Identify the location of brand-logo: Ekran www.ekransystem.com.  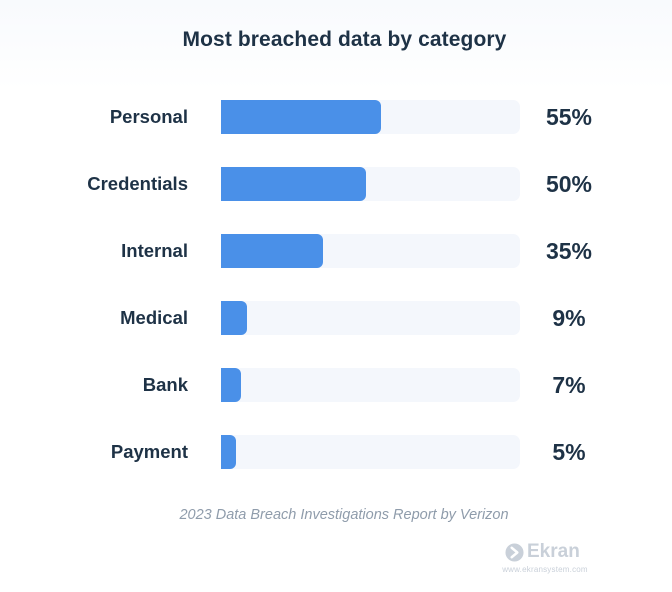
(545, 558).